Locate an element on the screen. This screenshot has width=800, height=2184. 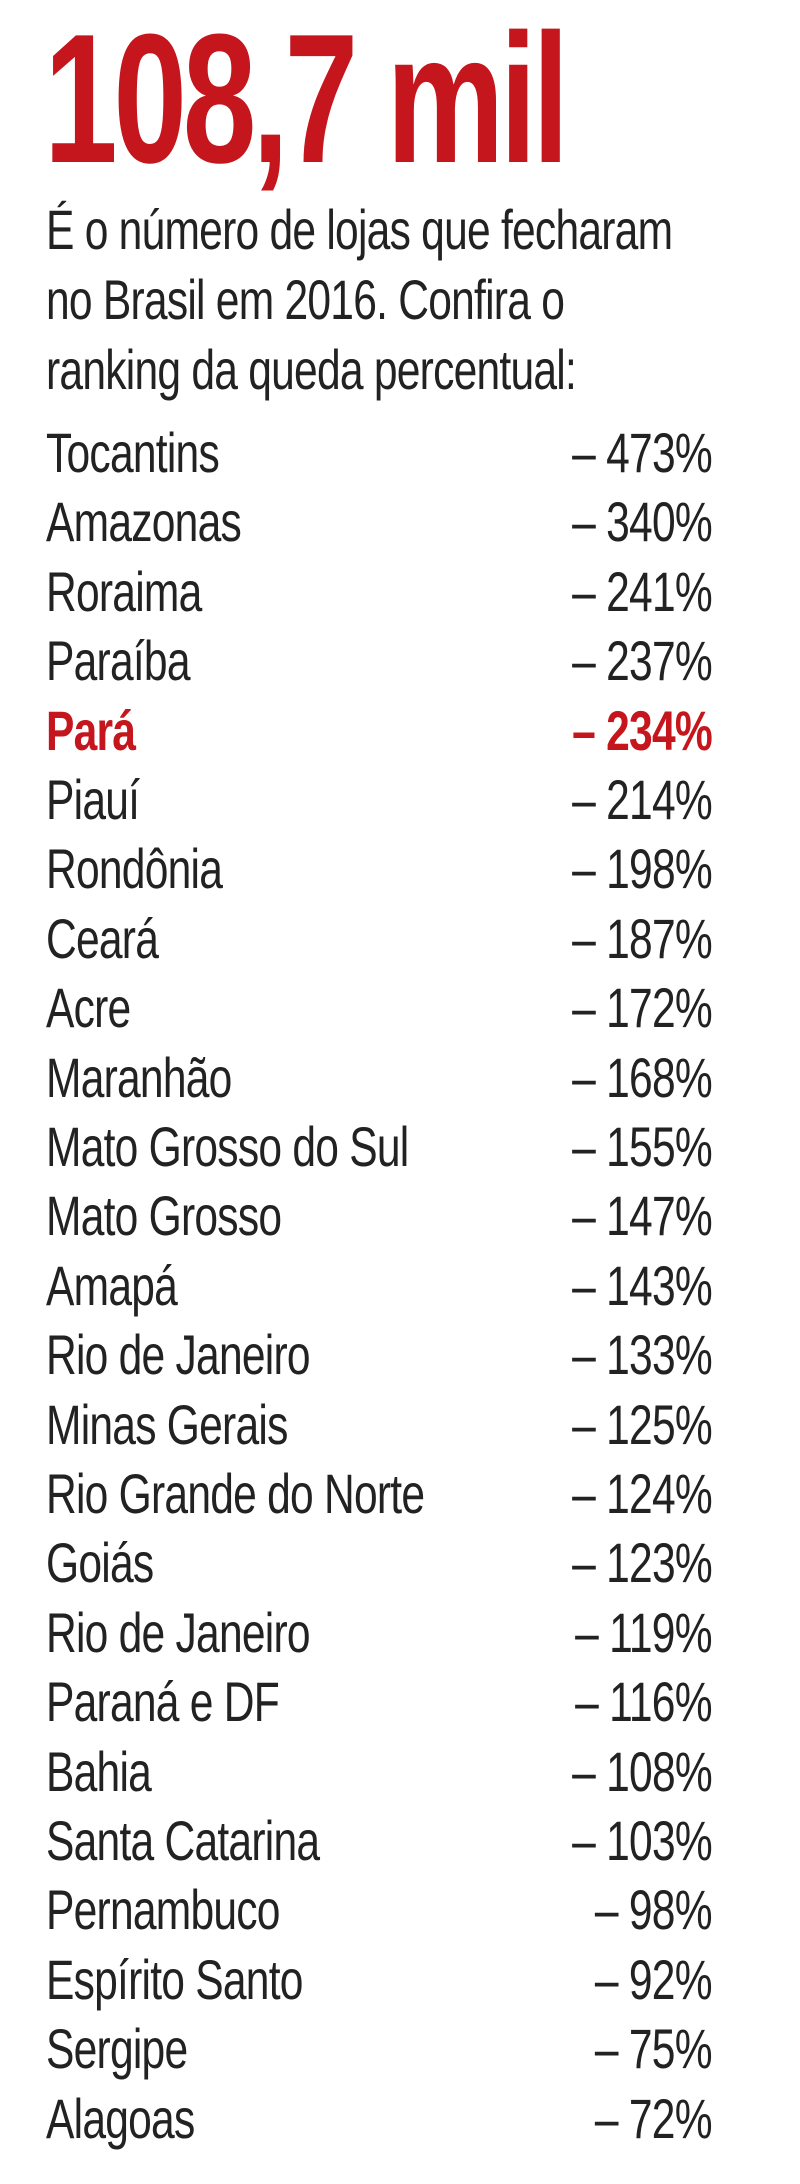
state-name: Rondônia is located at coordinates (134, 869).